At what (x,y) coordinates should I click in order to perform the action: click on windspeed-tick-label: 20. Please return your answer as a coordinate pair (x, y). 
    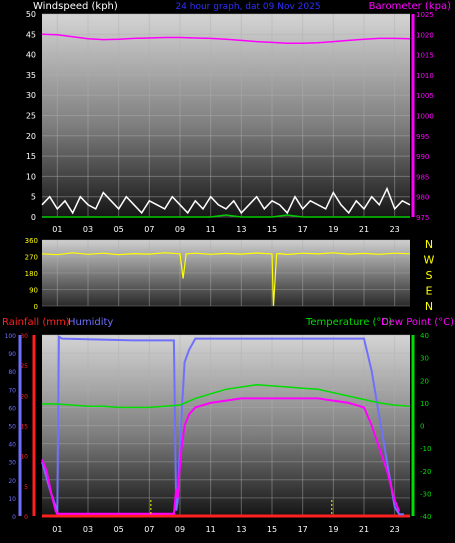
    Looking at the image, I should click on (31, 136).